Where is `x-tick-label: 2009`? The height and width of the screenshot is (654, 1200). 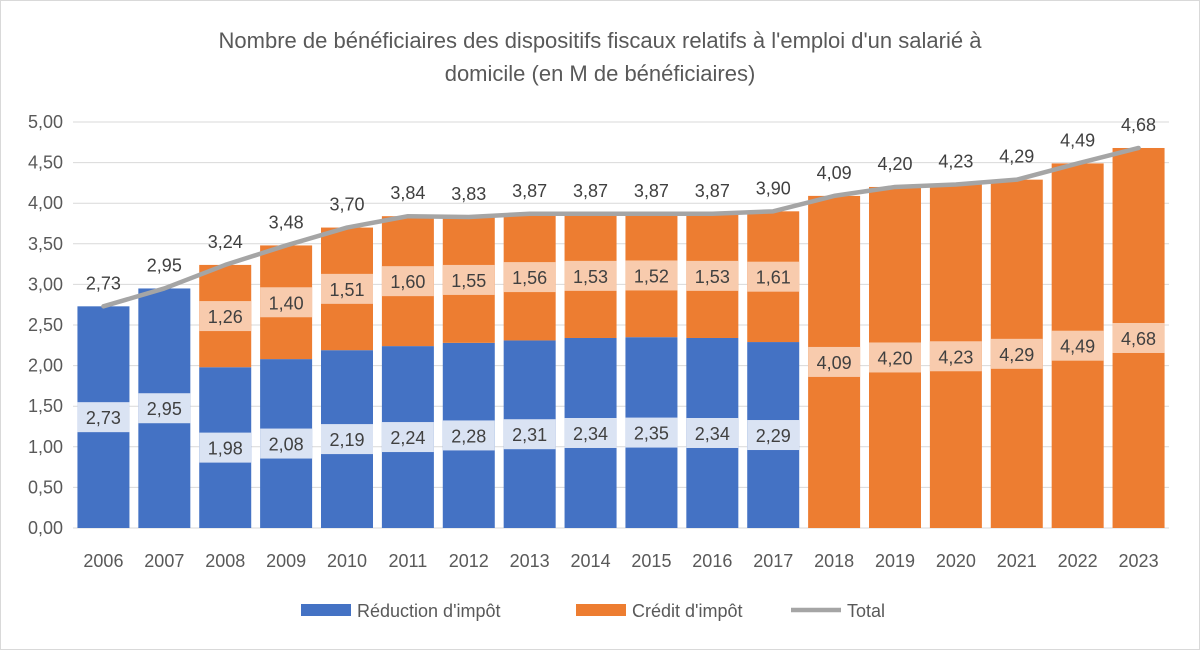 x-tick-label: 2009 is located at coordinates (286, 561).